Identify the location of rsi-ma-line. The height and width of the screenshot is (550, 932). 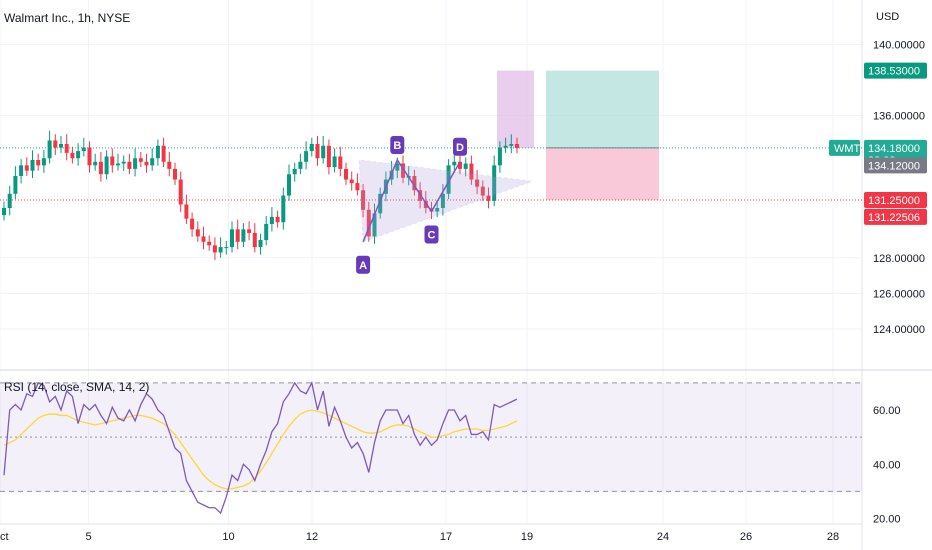
(260, 449).